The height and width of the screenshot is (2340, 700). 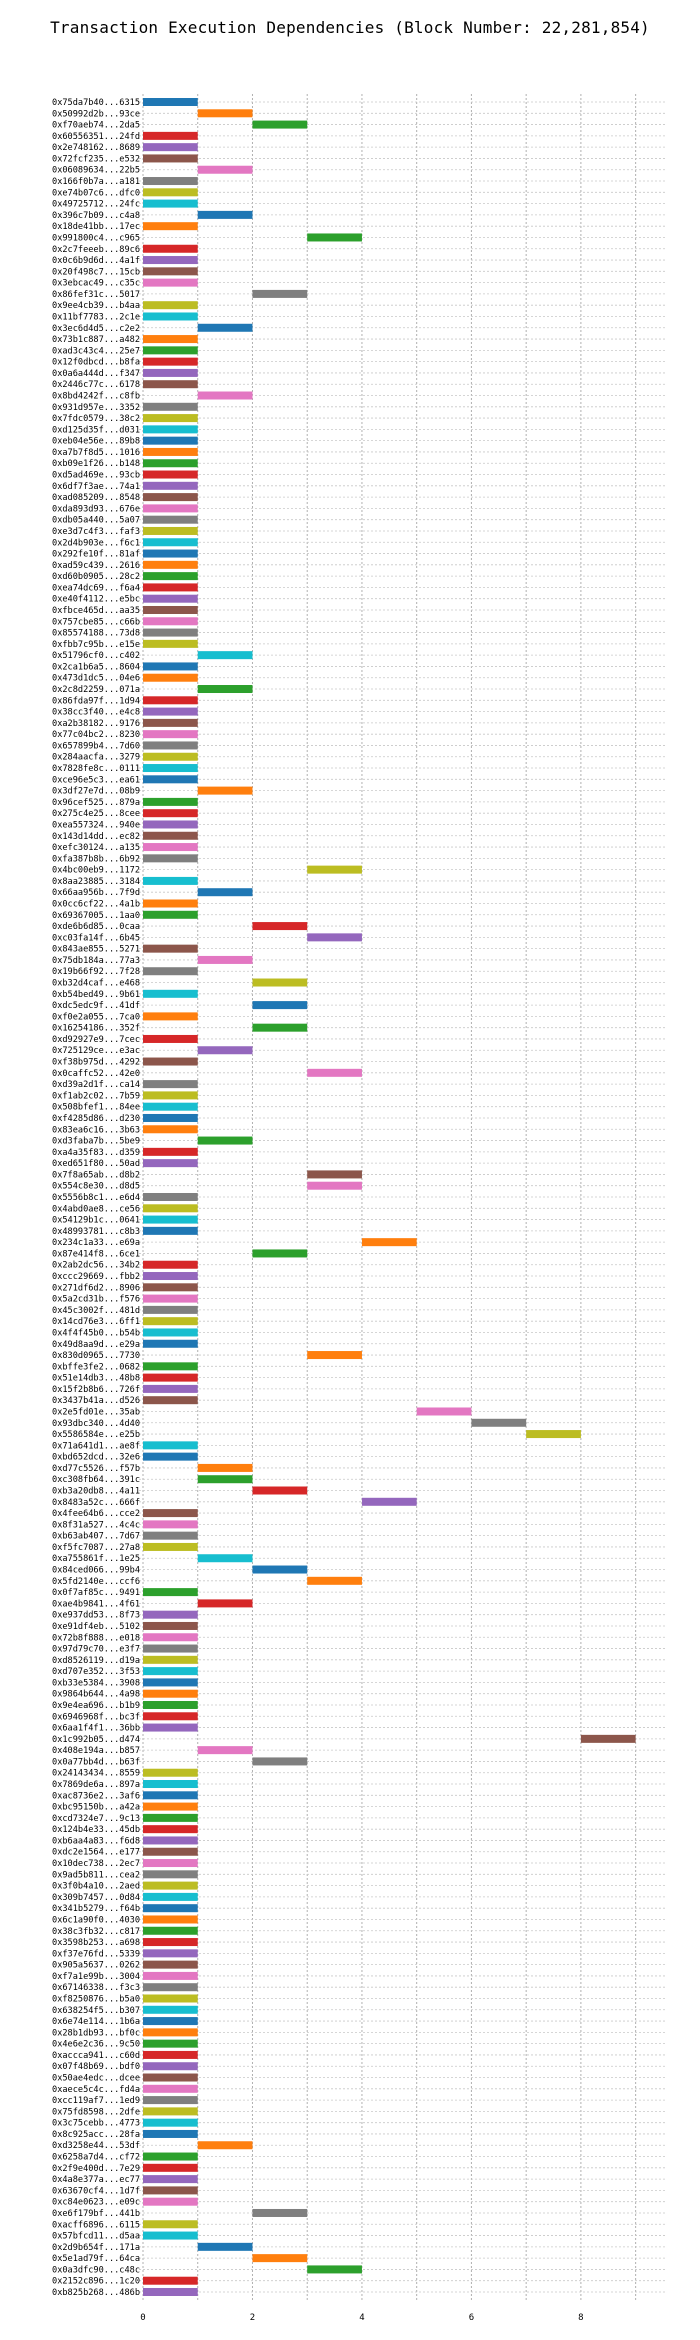 What do you see at coordinates (96, 2124) in the screenshot?
I see `y-tick-label: 0x3c75cebb...4773` at bounding box center [96, 2124].